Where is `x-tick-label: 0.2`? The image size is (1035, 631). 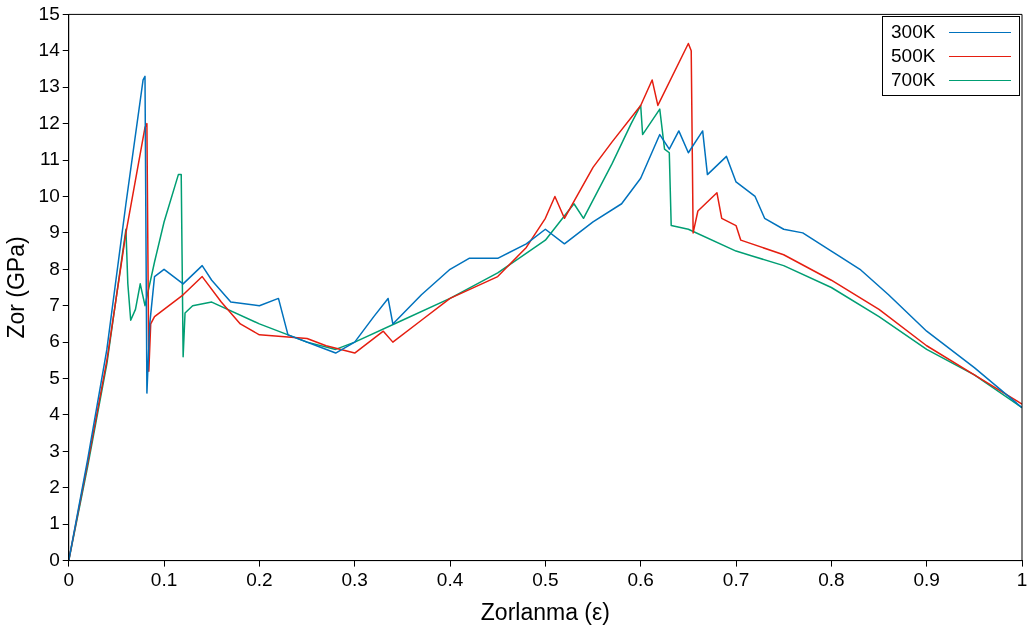
x-tick-label: 0.2 is located at coordinates (259, 580).